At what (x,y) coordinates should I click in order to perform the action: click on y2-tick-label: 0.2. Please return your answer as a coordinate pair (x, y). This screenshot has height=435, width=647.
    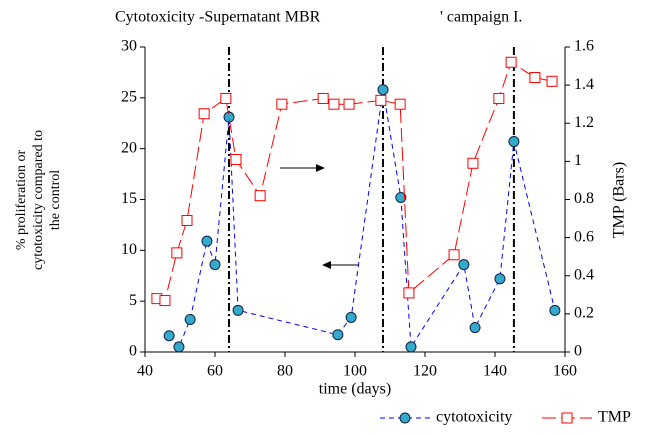
    Looking at the image, I should click on (584, 313).